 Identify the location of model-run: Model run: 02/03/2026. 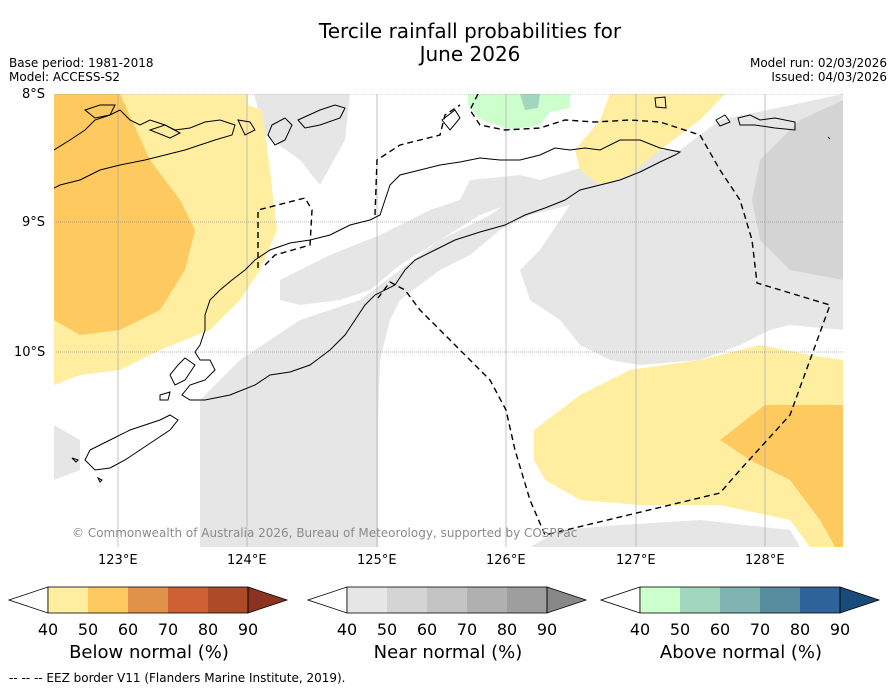
(818, 63).